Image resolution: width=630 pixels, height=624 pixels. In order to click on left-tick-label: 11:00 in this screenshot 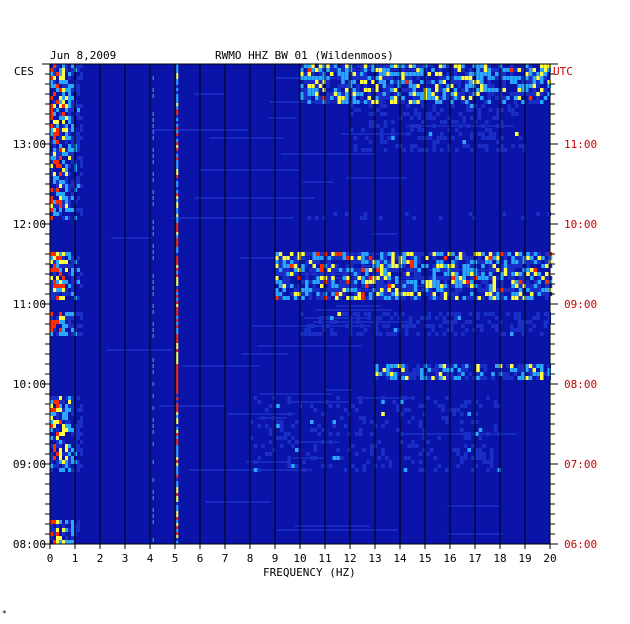, I will do `click(29, 304)`.